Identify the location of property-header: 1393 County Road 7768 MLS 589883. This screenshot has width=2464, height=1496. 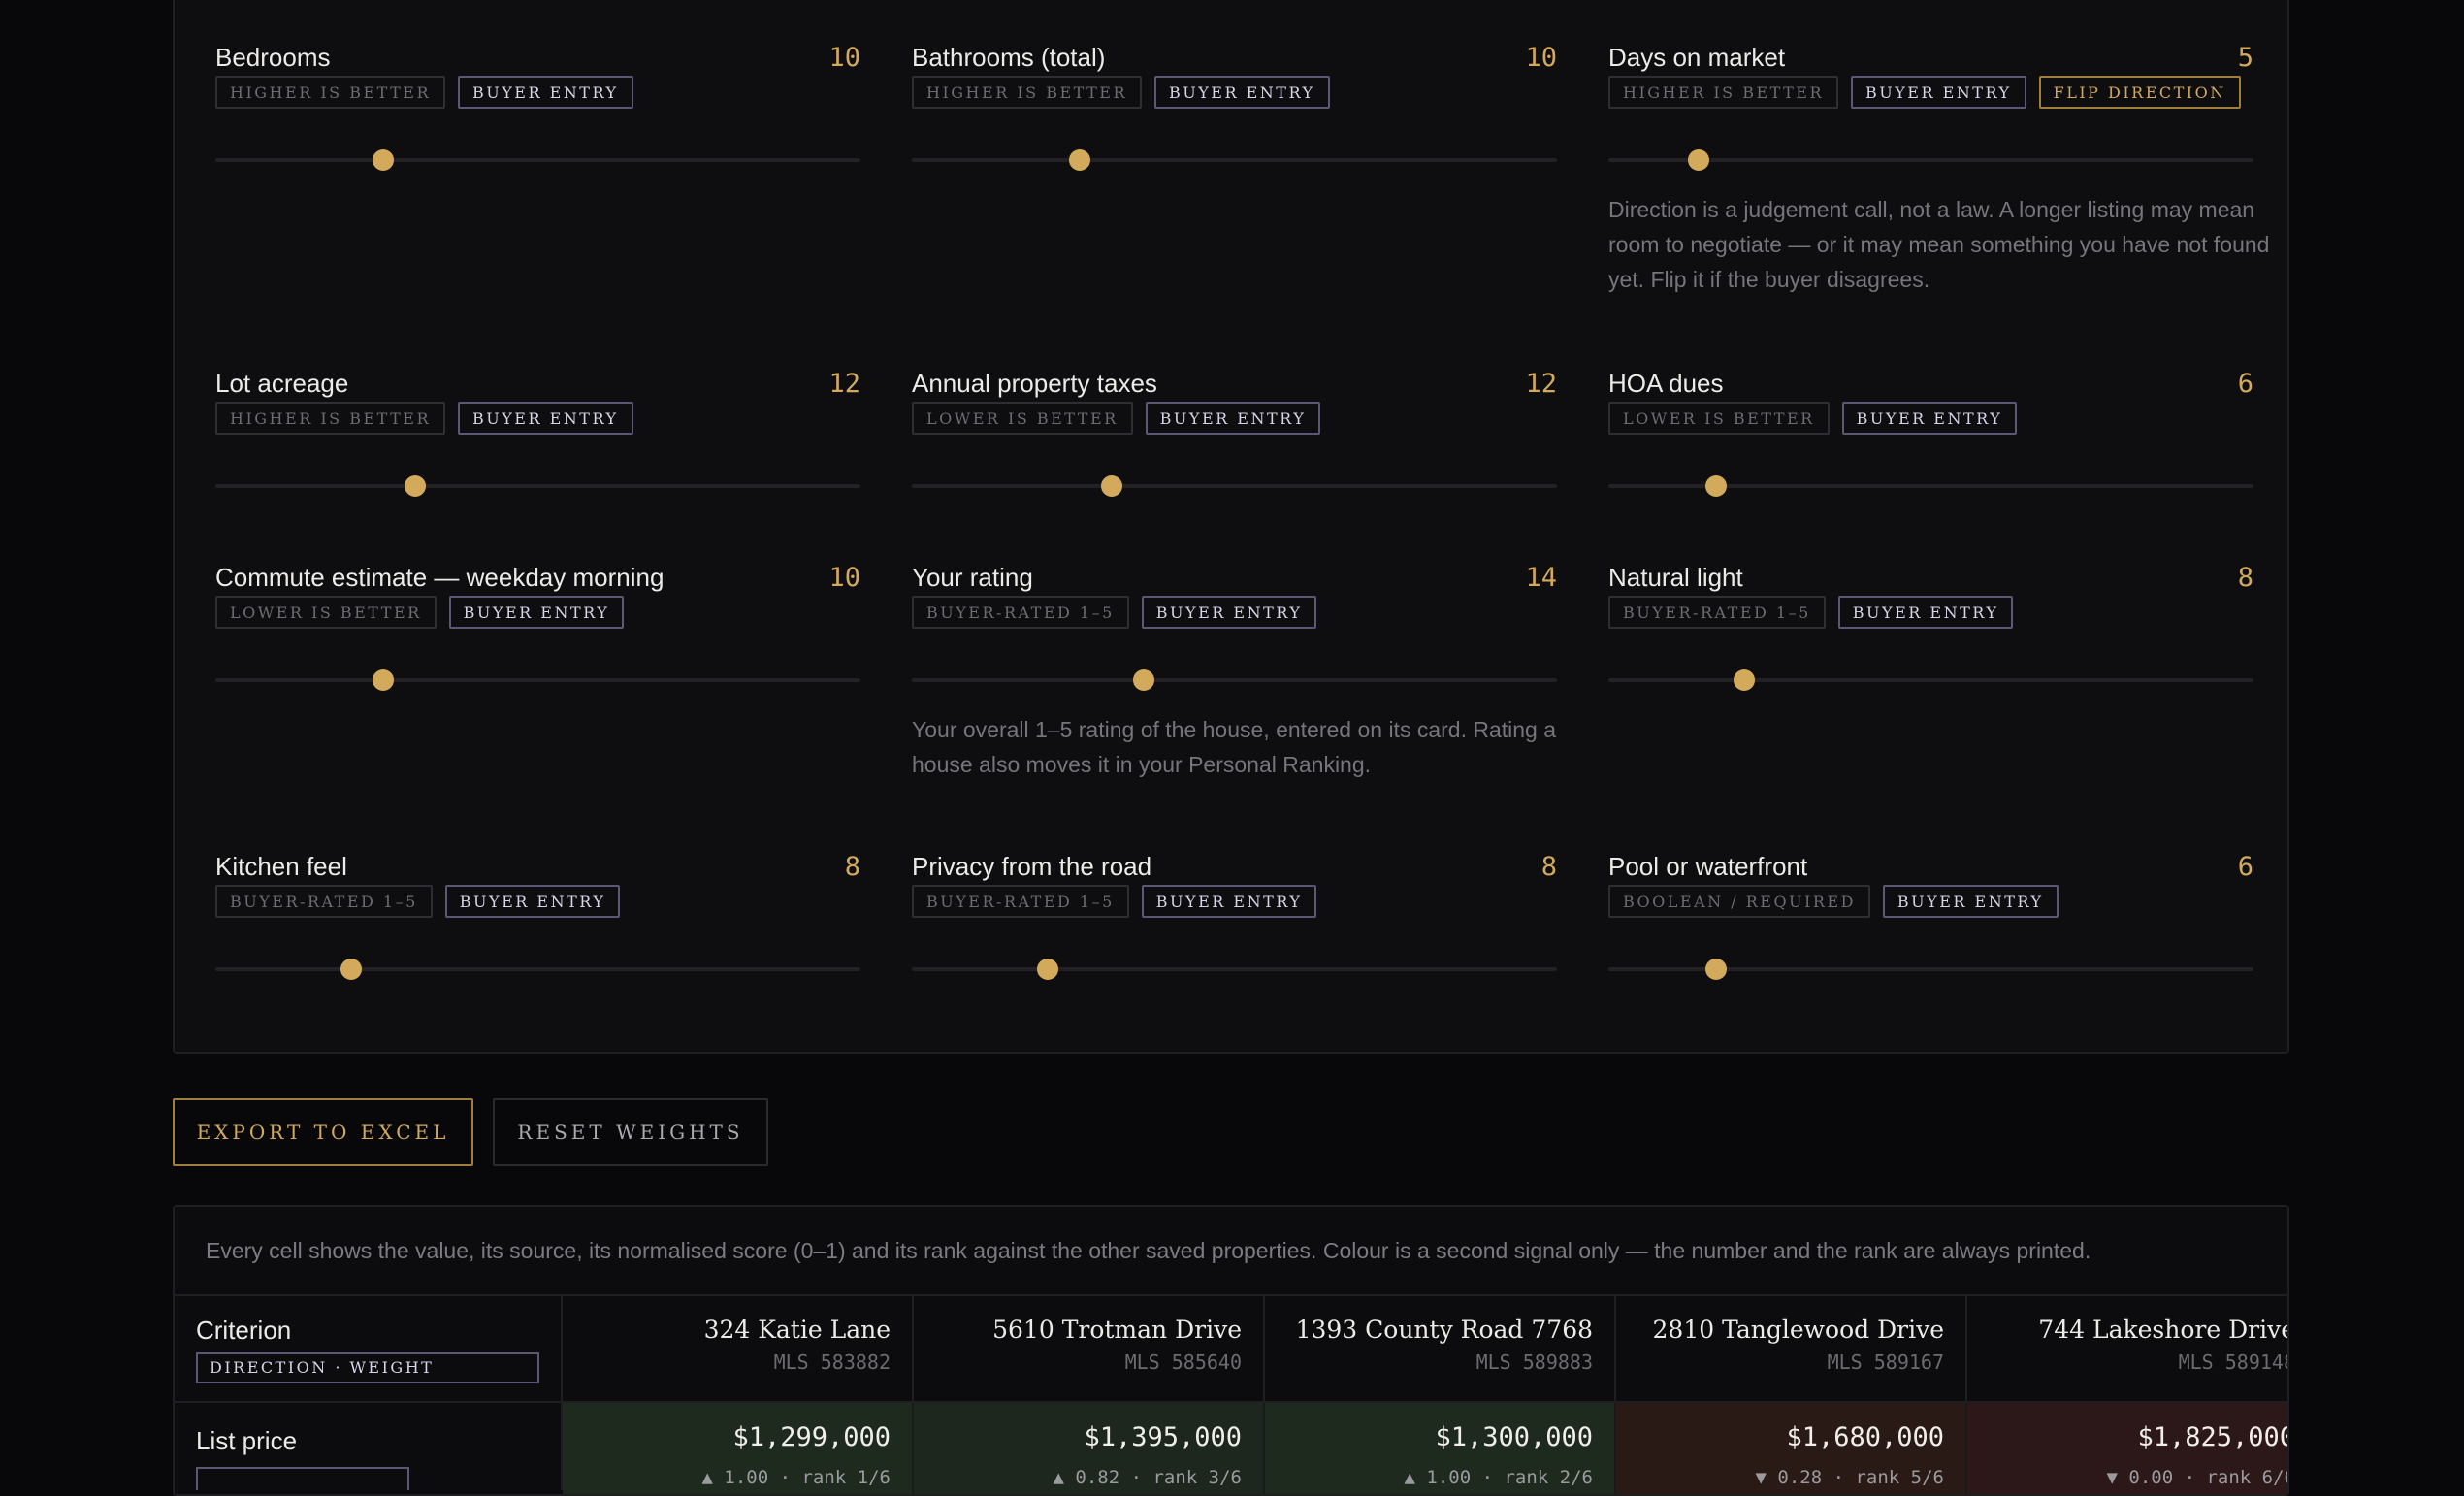
(1440, 1348).